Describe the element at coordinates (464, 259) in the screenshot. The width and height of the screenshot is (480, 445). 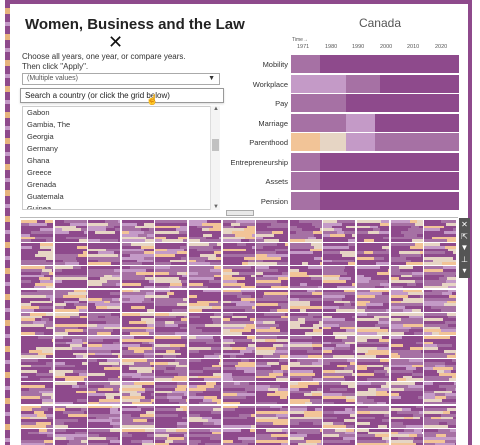
I see `pin-icon: ⊥` at that location.